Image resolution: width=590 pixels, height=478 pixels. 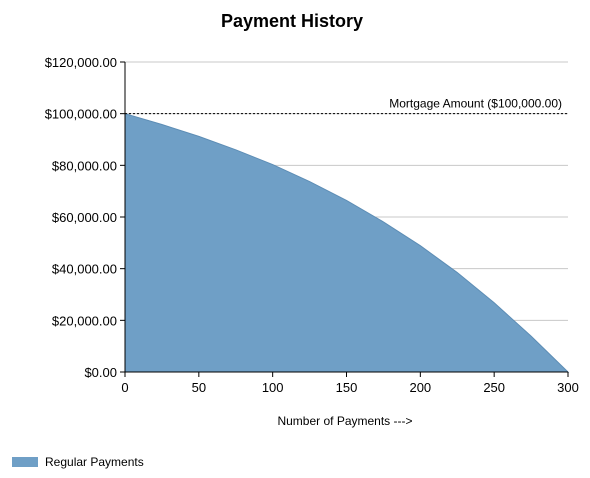 I want to click on x-tick-label-5: 250, so click(x=494, y=387).